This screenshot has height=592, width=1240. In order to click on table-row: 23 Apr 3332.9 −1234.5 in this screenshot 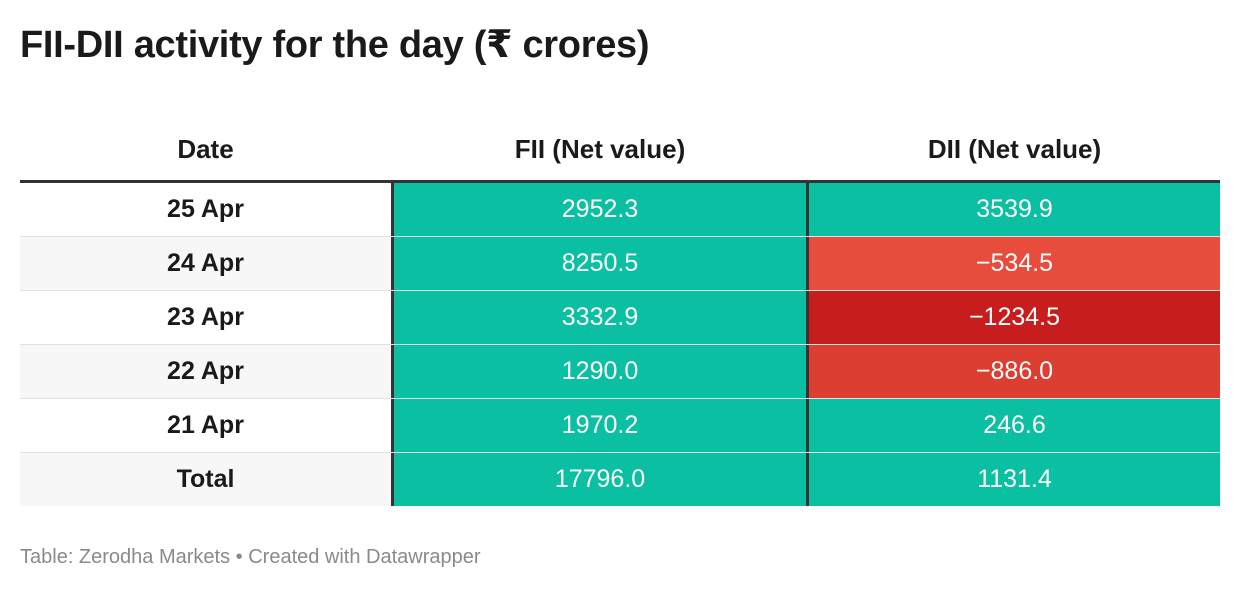, I will do `click(620, 318)`.